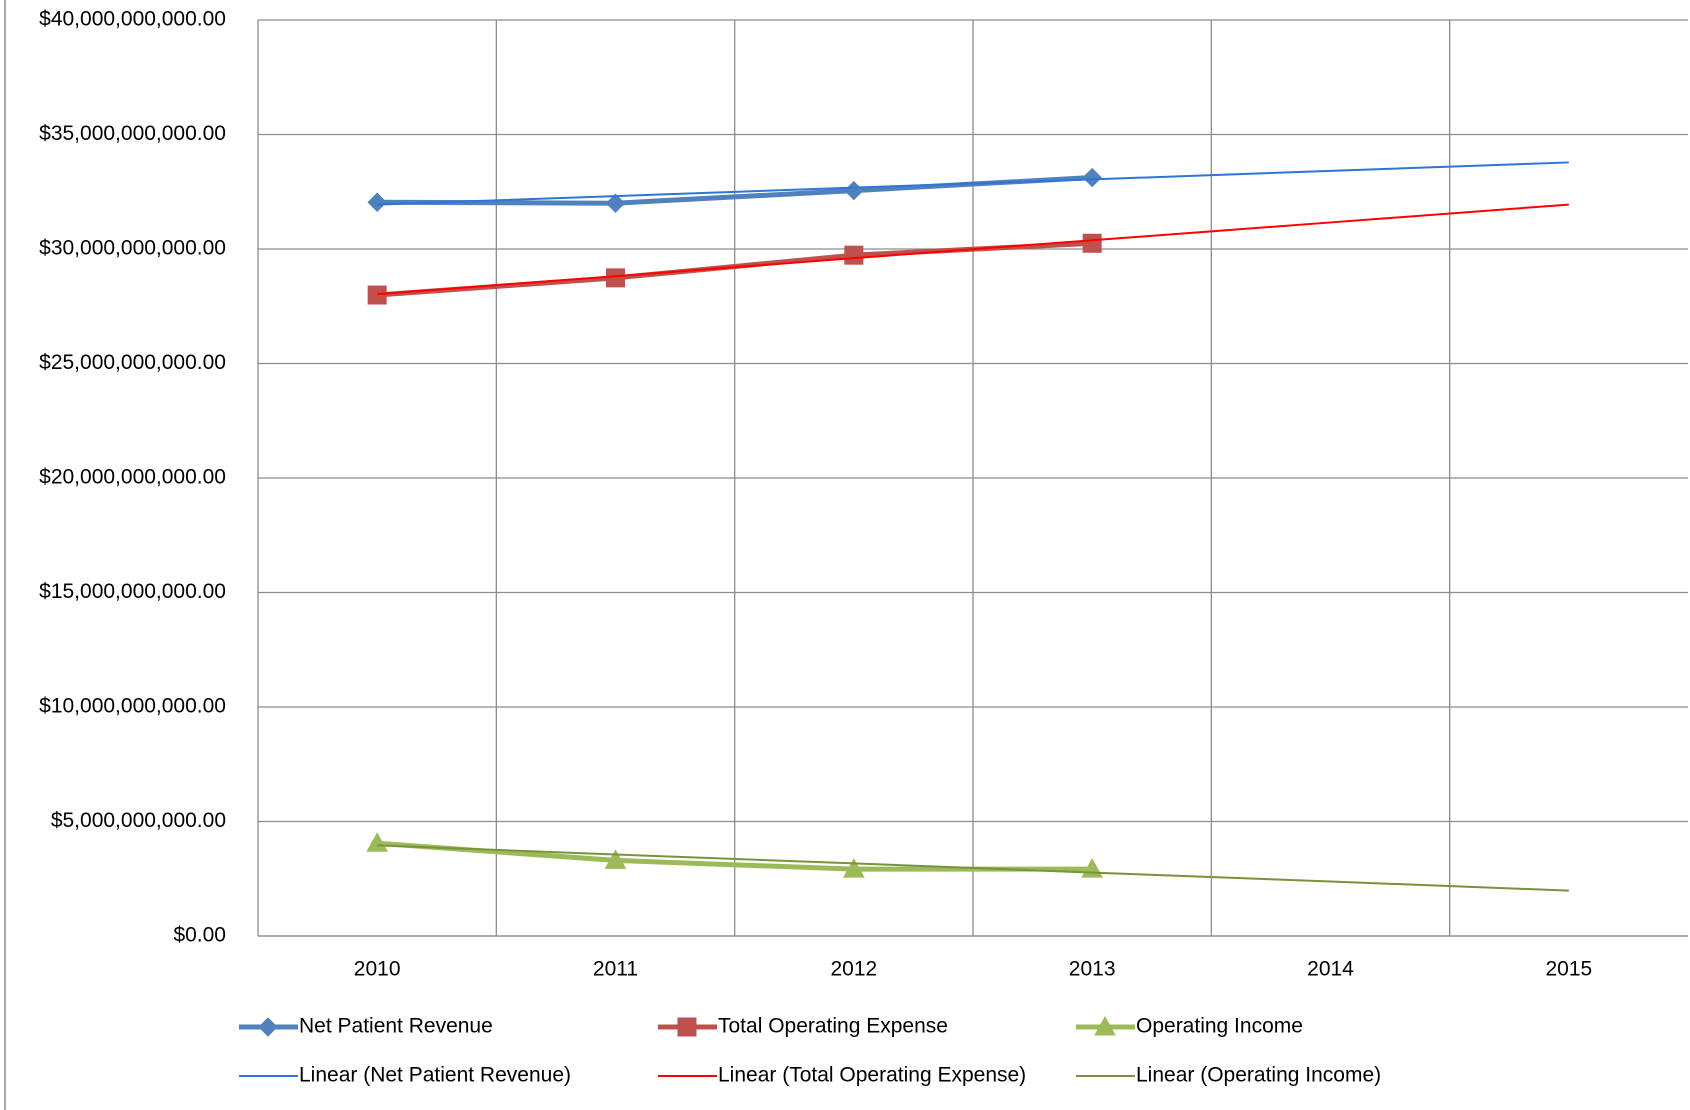 This screenshot has height=1110, width=1690. I want to click on x-tick-label: 2014, so click(1330, 969).